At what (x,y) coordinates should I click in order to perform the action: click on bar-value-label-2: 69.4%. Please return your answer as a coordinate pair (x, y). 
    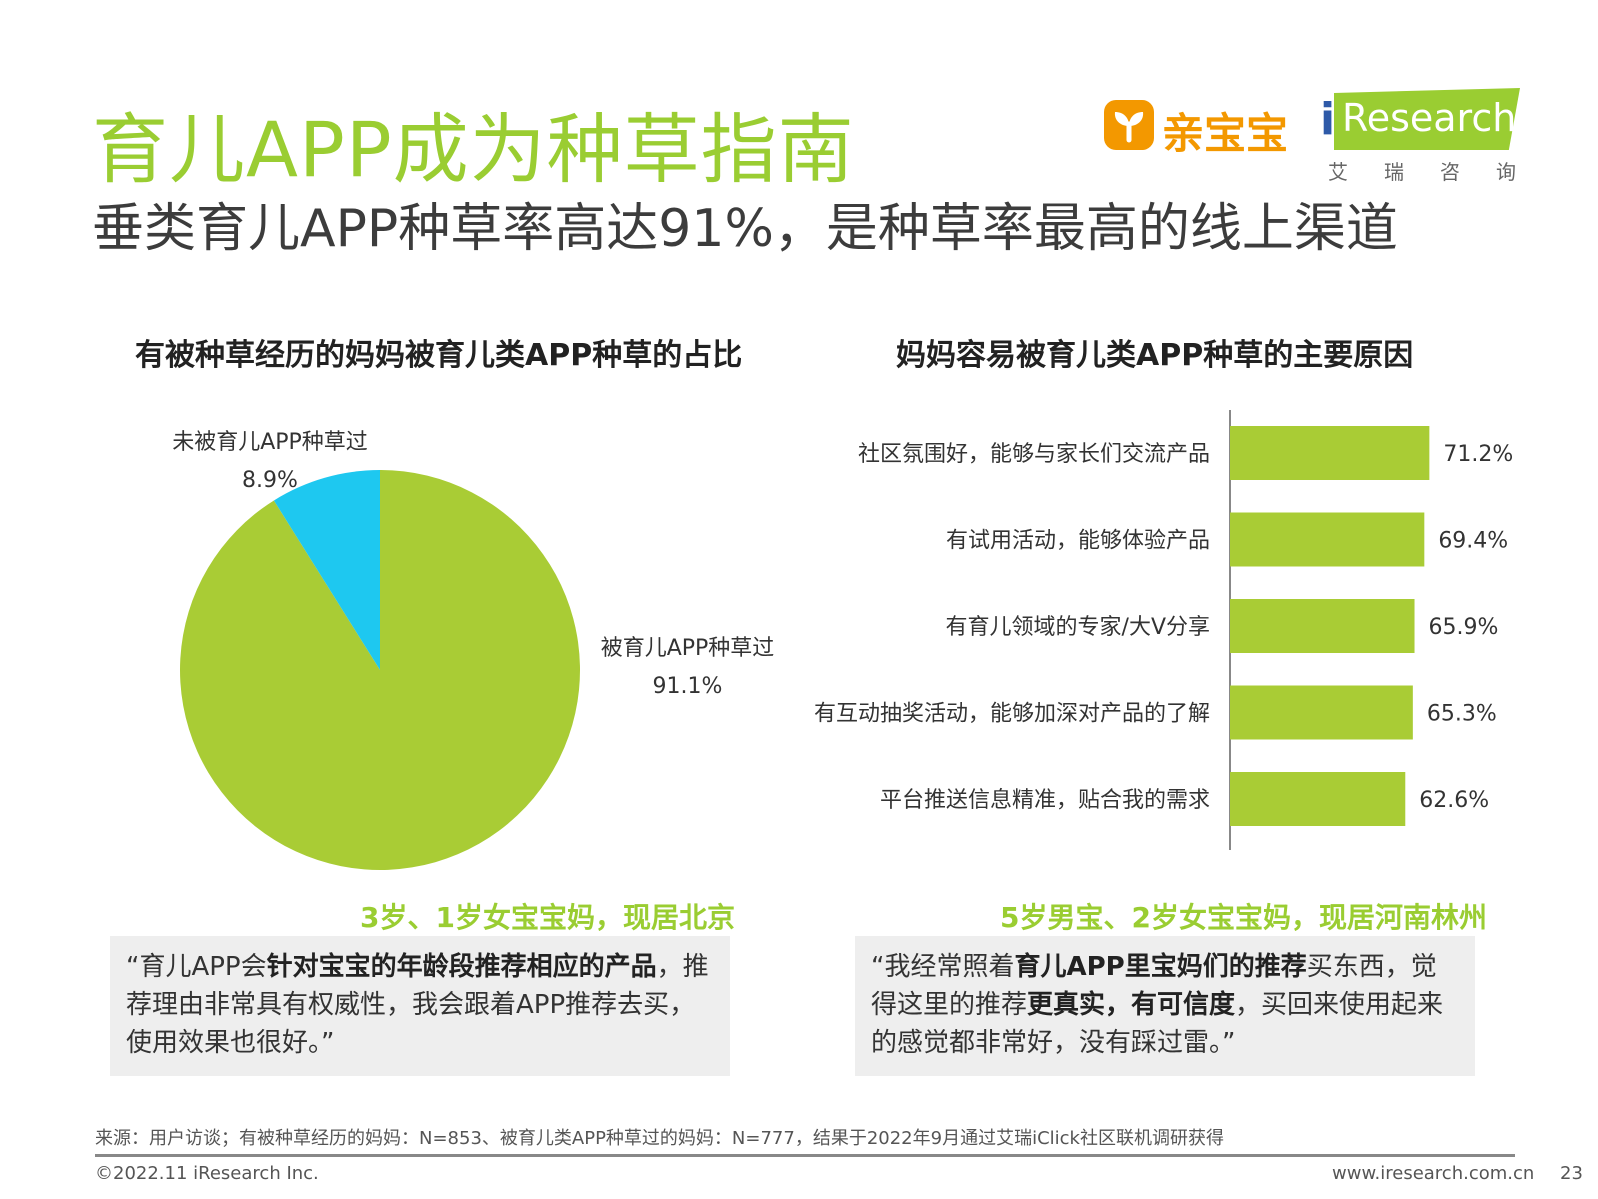
    Looking at the image, I should click on (1473, 541).